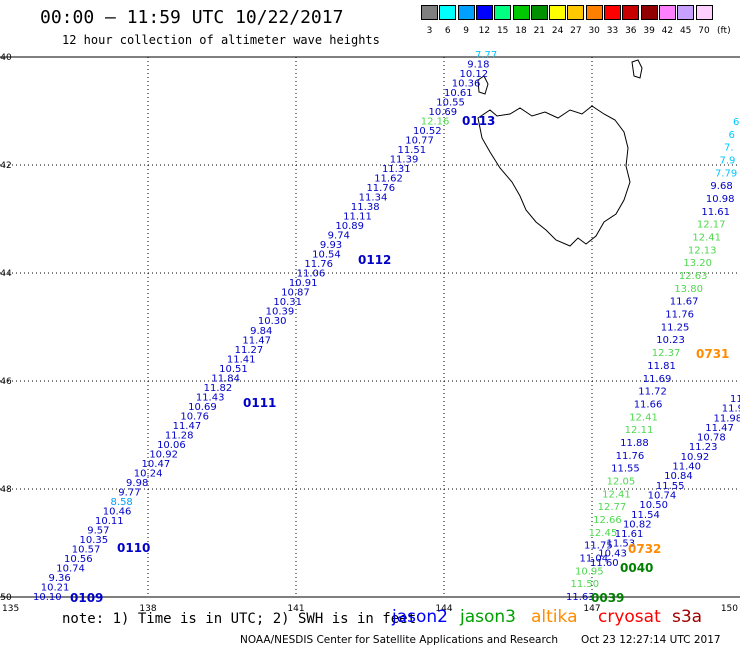  What do you see at coordinates (607, 598) in the screenshot?
I see `pass-label: 0039` at bounding box center [607, 598].